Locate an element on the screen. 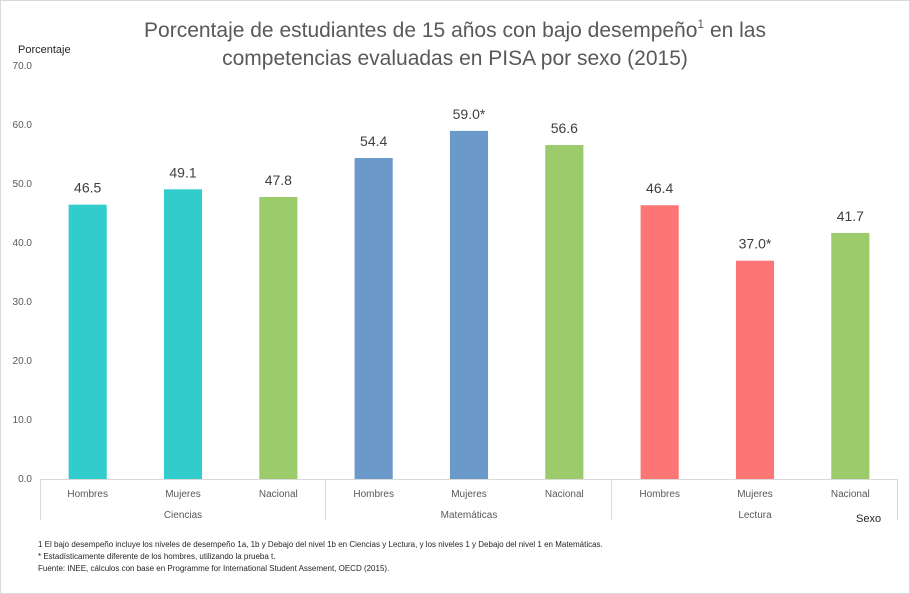 The image size is (910, 594). data-label: 56.6 is located at coordinates (564, 128).